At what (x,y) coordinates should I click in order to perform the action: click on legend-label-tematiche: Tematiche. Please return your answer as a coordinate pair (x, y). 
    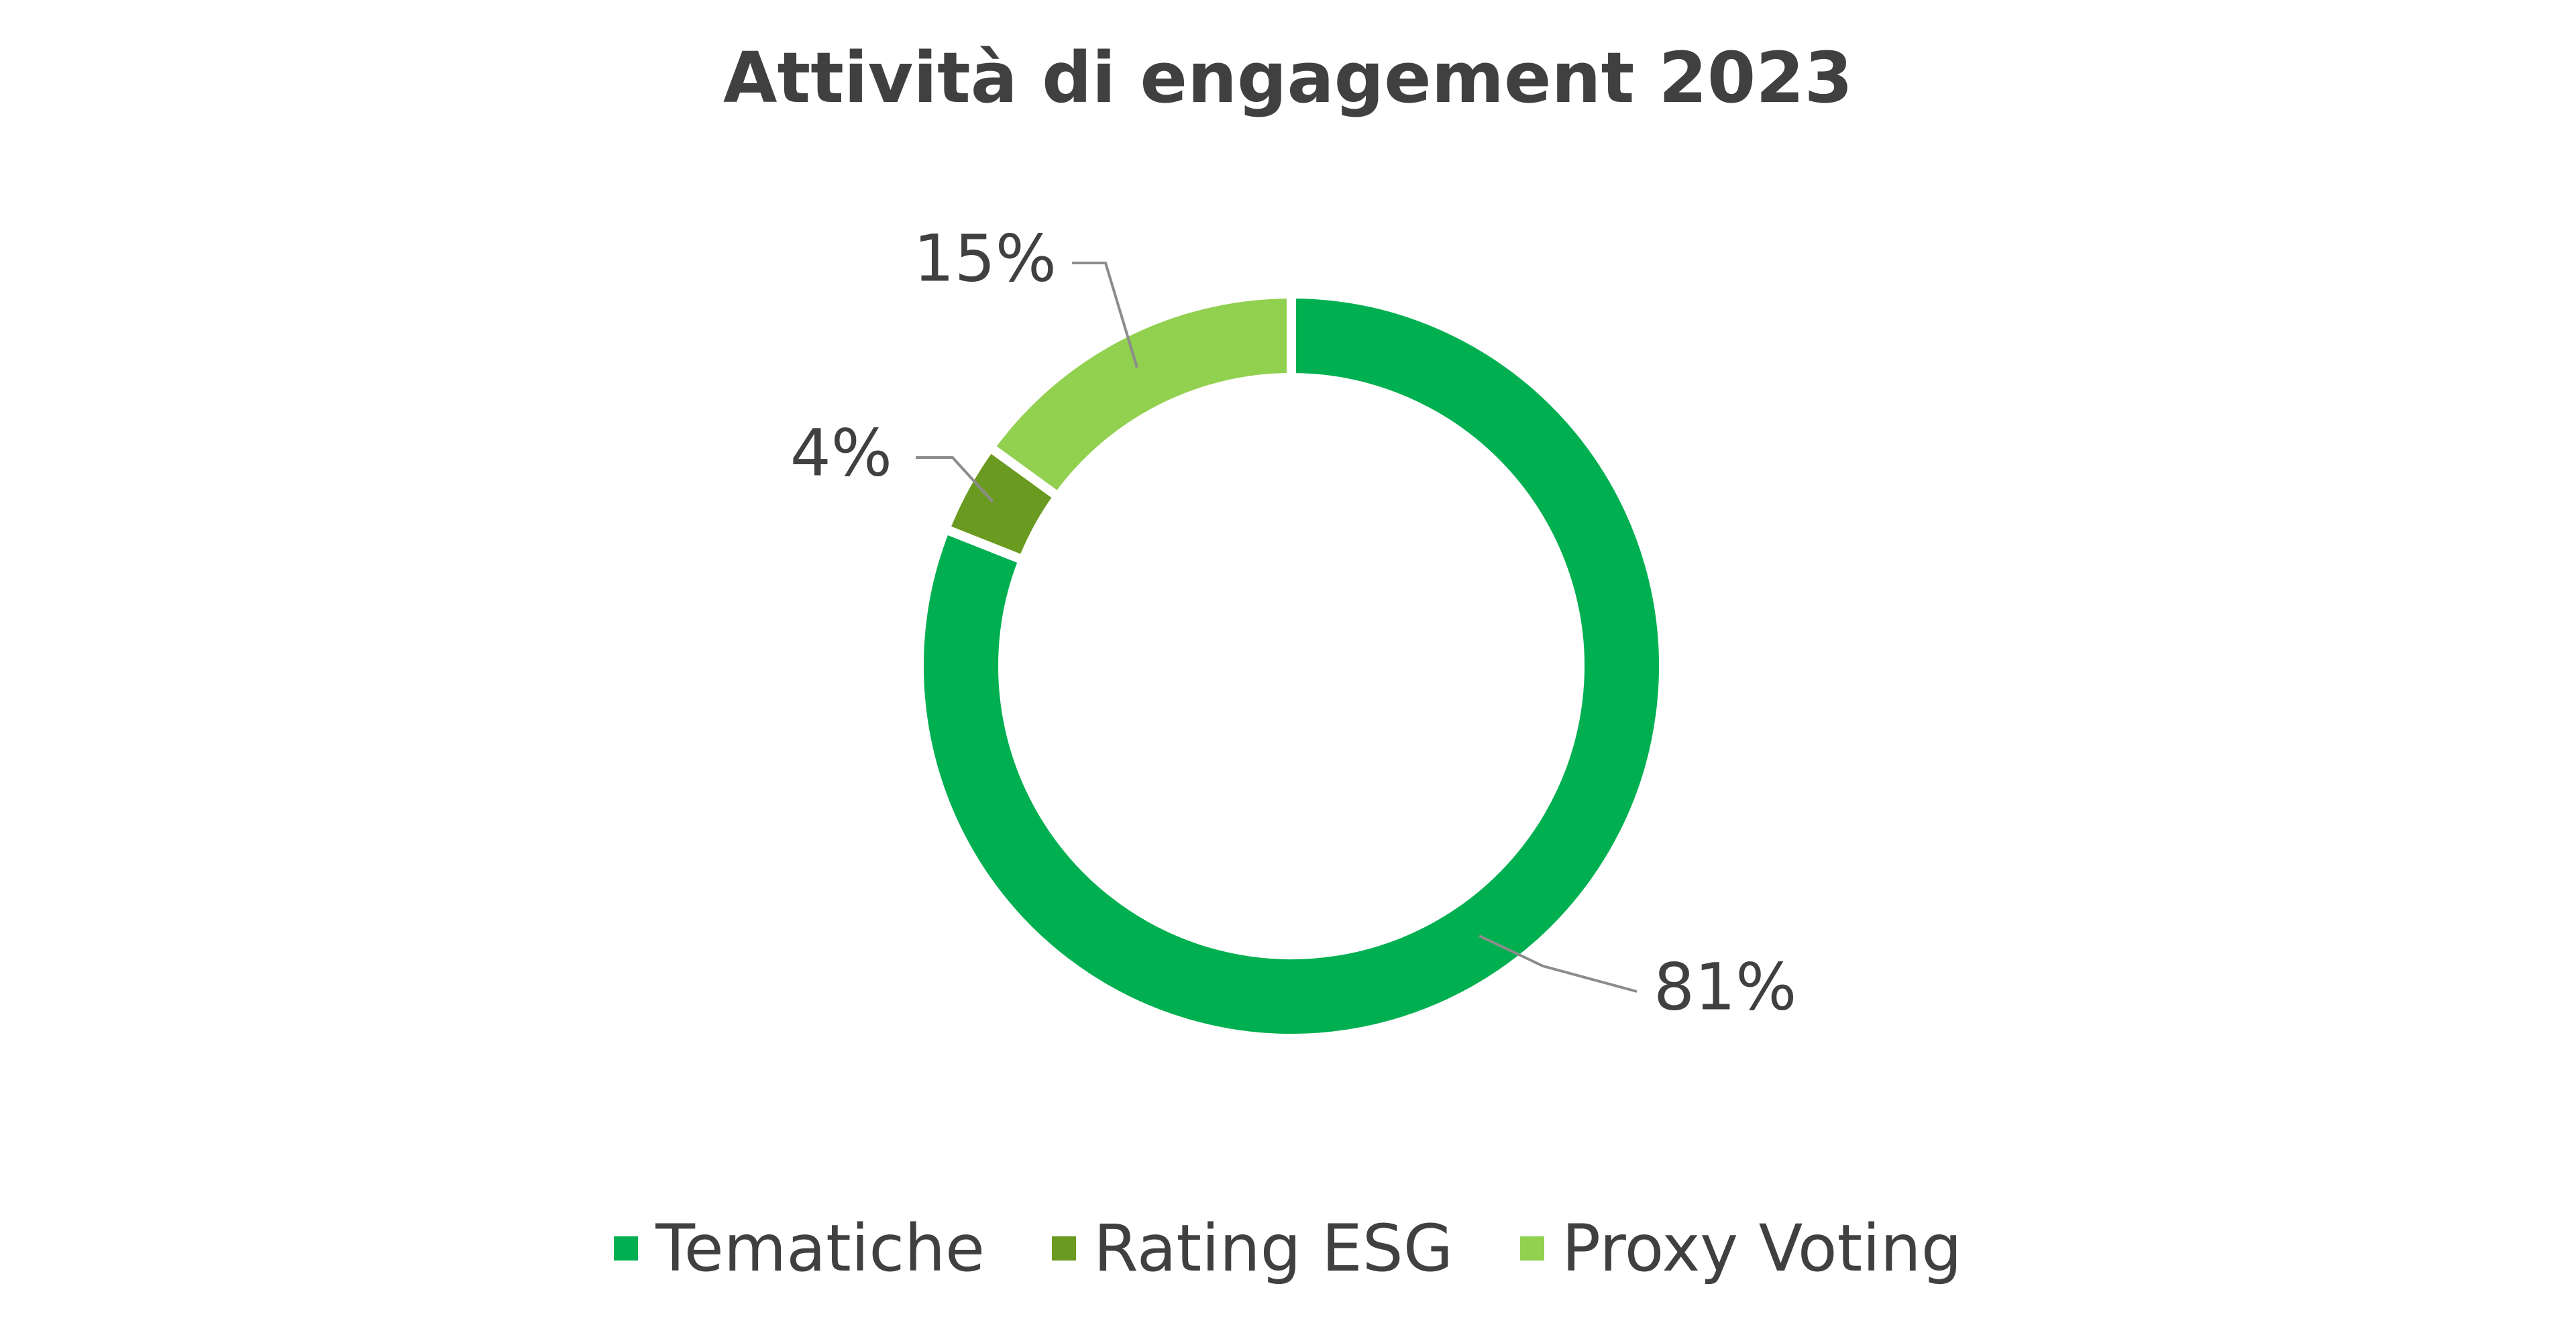
    Looking at the image, I should click on (820, 1248).